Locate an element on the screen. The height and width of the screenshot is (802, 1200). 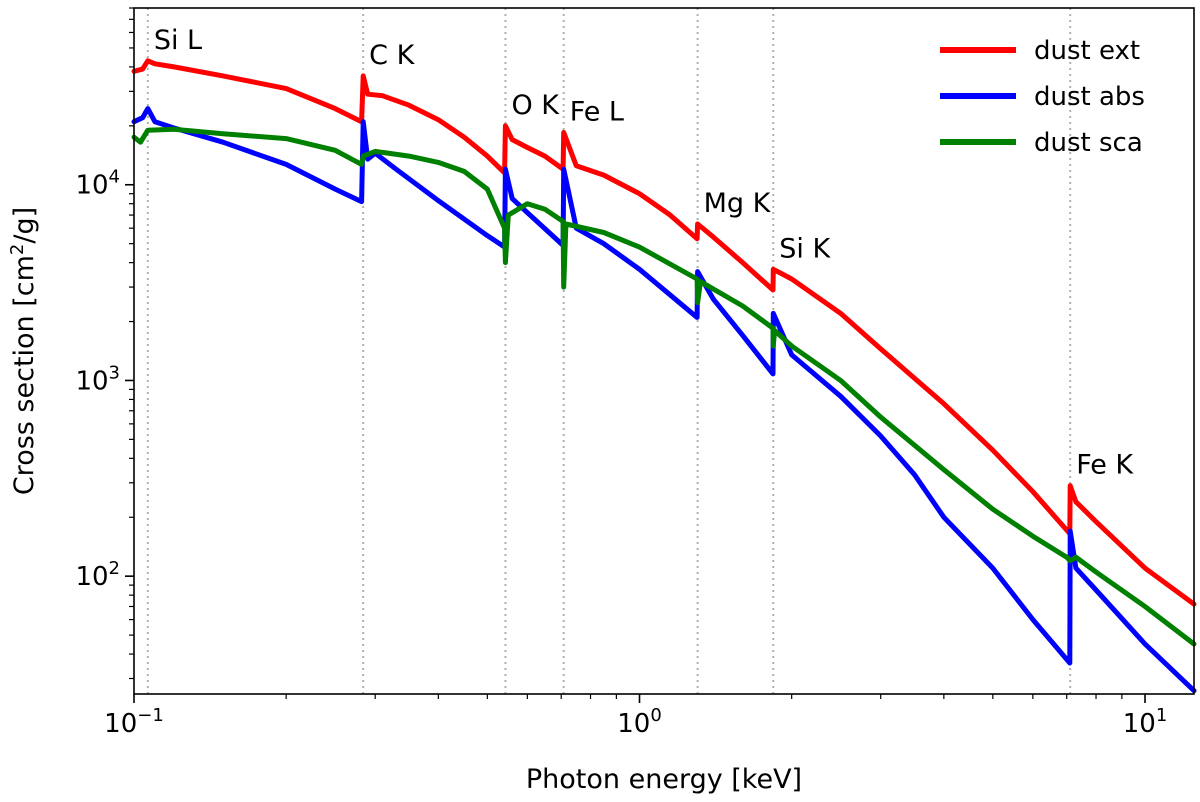
edge-label-c-k: C K is located at coordinates (392, 55).